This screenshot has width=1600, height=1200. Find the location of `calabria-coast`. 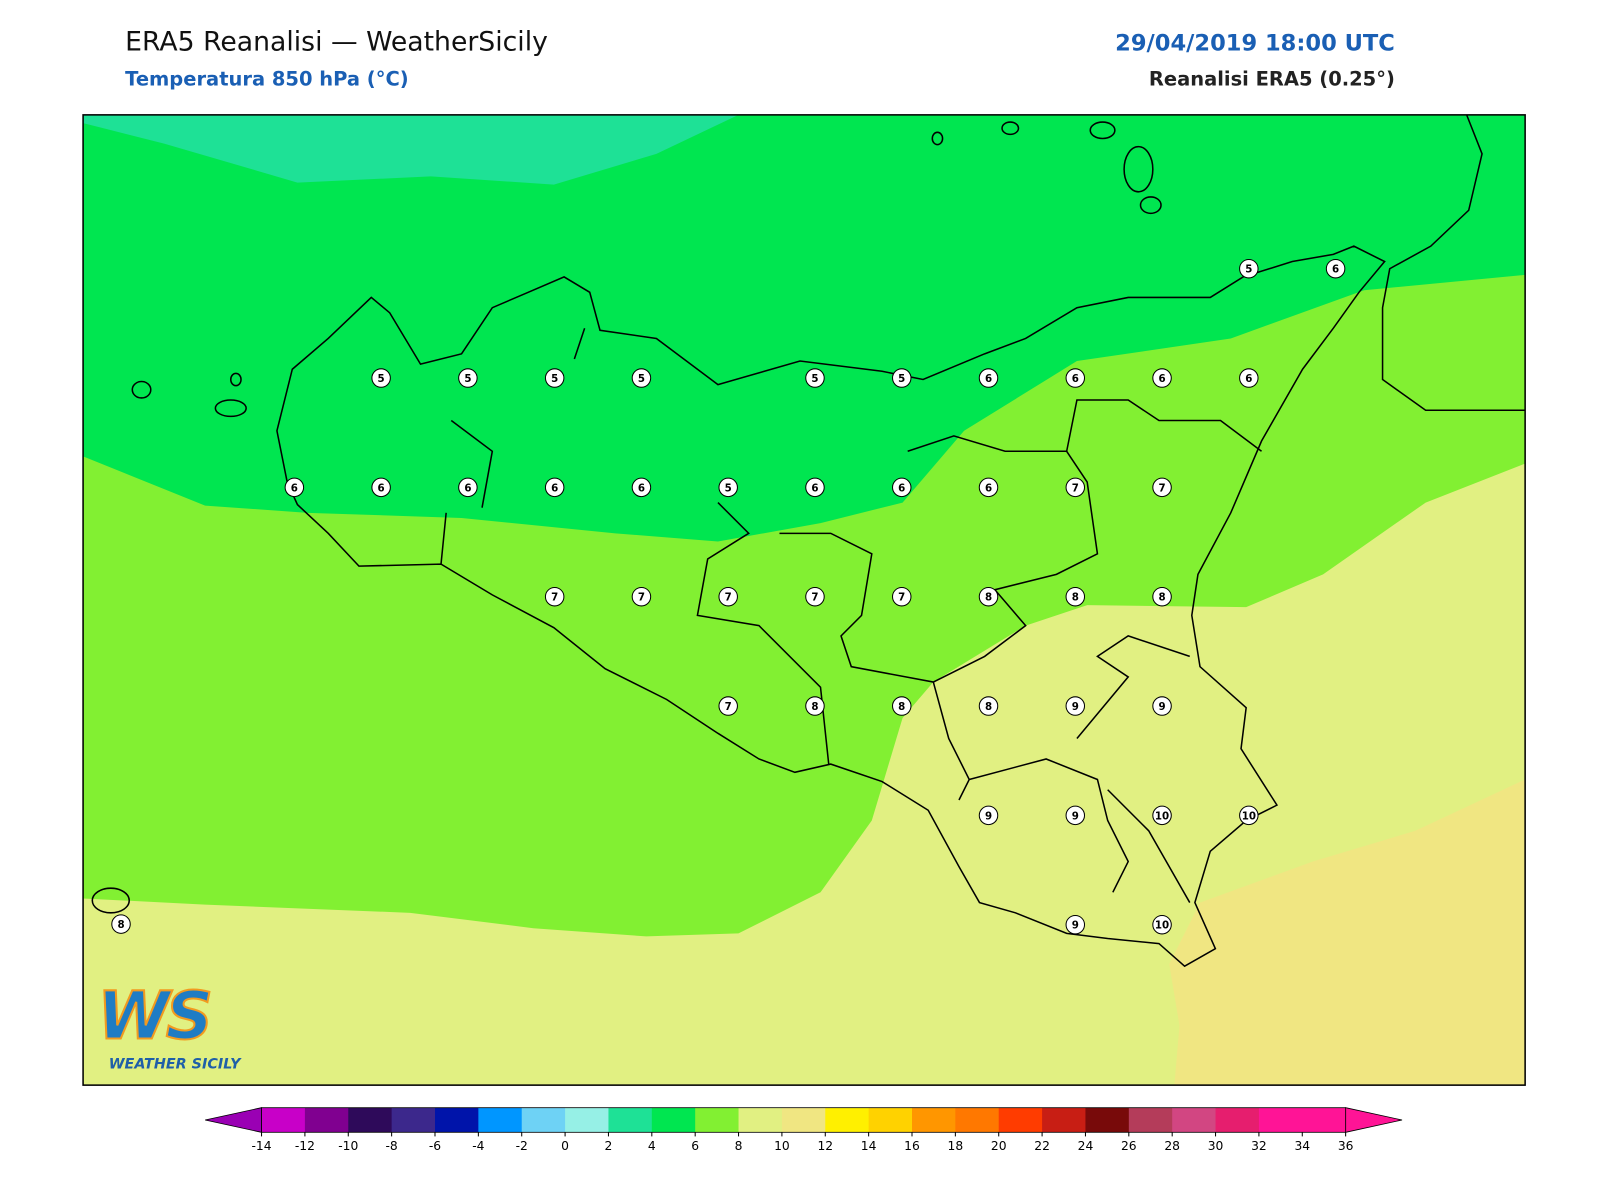

calabria-coast is located at coordinates (1453, 263).